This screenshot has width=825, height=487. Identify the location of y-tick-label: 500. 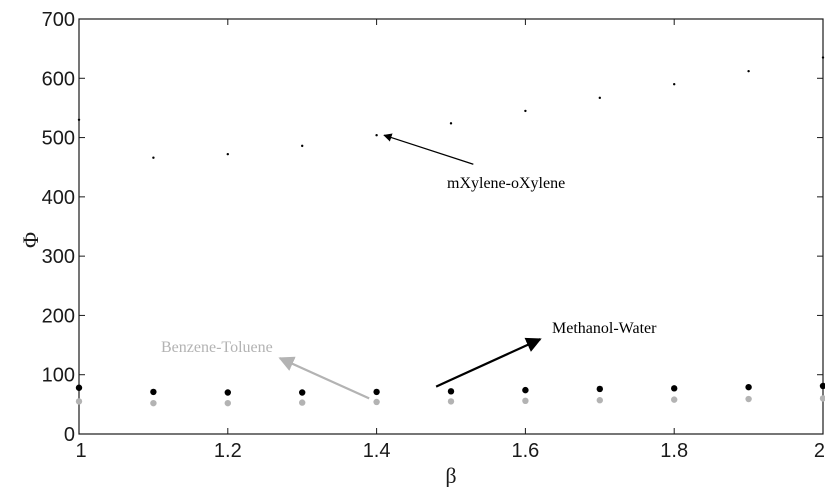
(58, 139).